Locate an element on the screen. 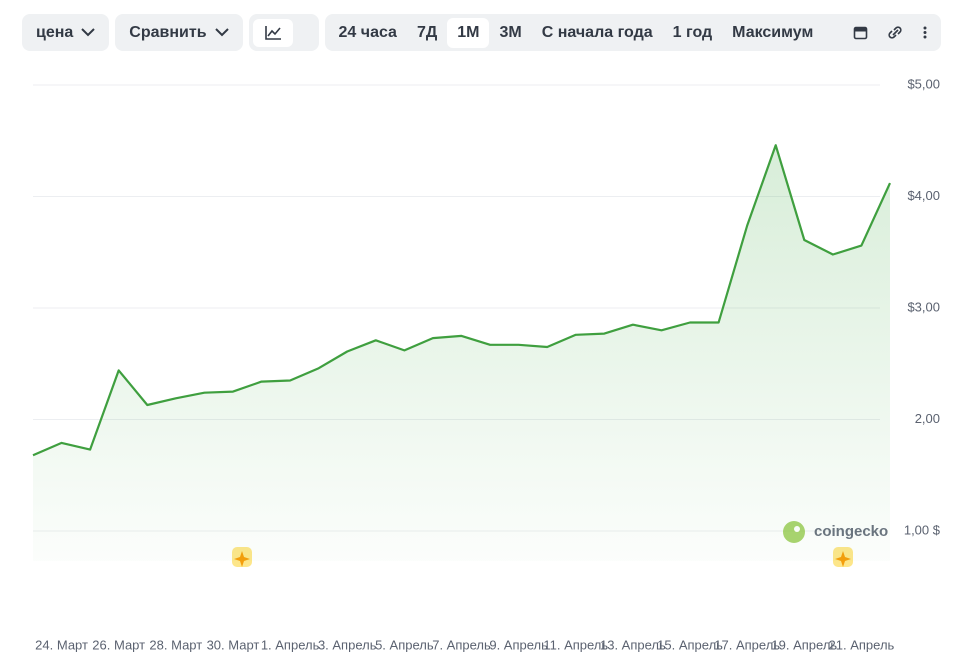  x-tick-label: 19. Апрель is located at coordinates (804, 644).